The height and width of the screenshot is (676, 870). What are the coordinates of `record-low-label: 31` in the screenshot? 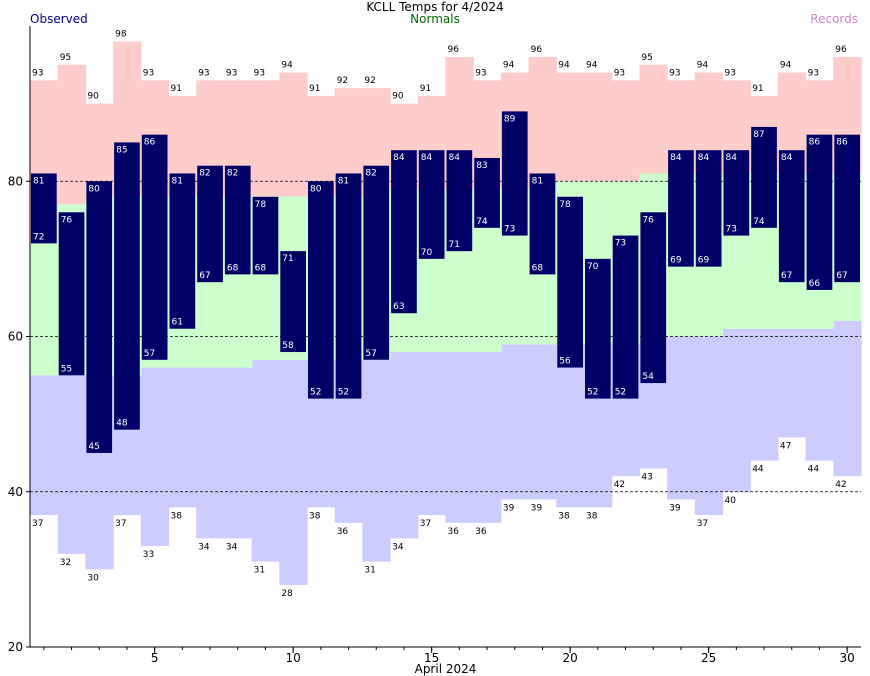 It's located at (369, 571).